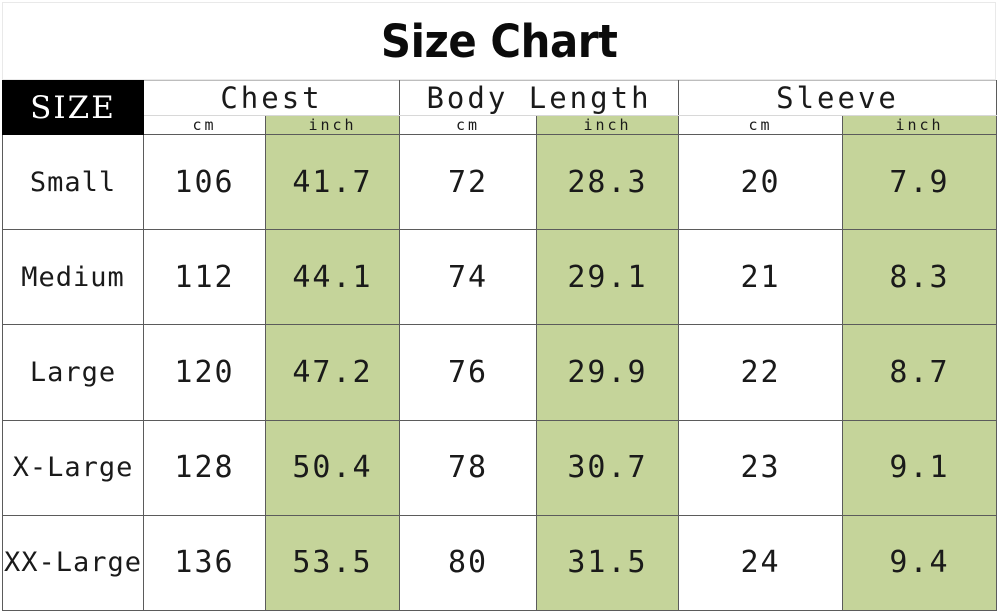  I want to click on cell-sleeve-inch: 9.1, so click(919, 467).